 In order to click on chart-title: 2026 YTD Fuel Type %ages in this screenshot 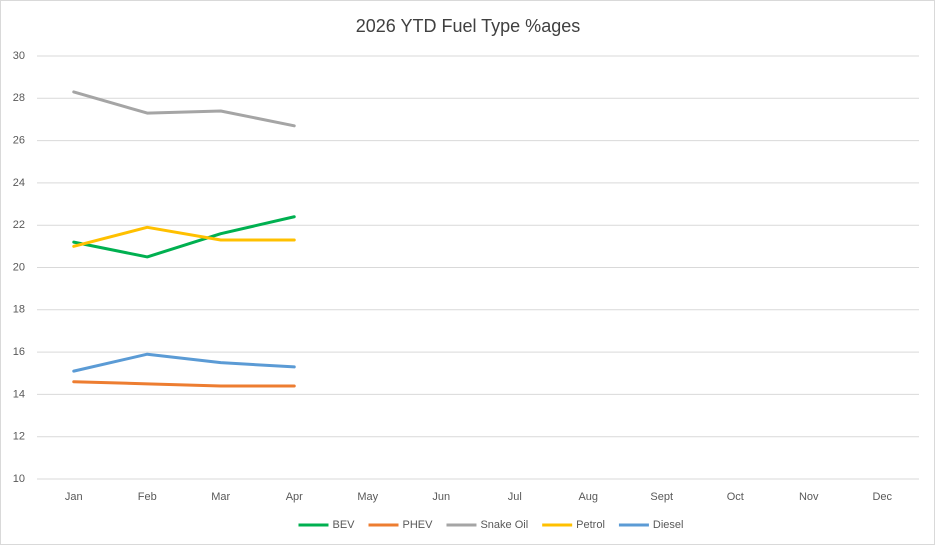, I will do `click(468, 26)`.